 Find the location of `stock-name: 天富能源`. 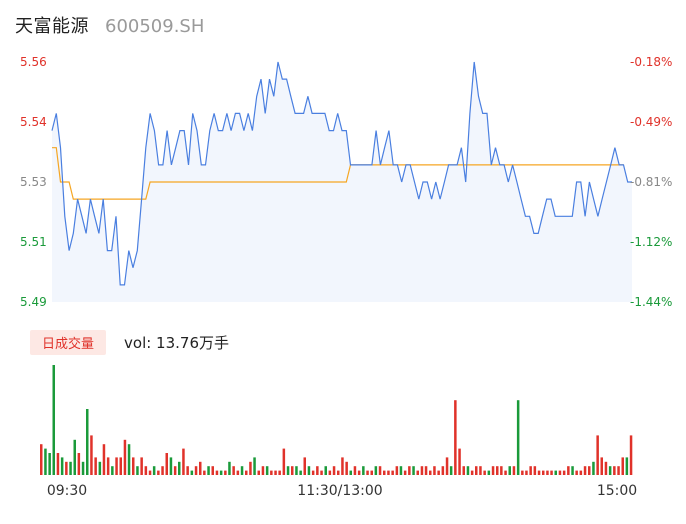

stock-name: 天富能源 is located at coordinates (52, 26).